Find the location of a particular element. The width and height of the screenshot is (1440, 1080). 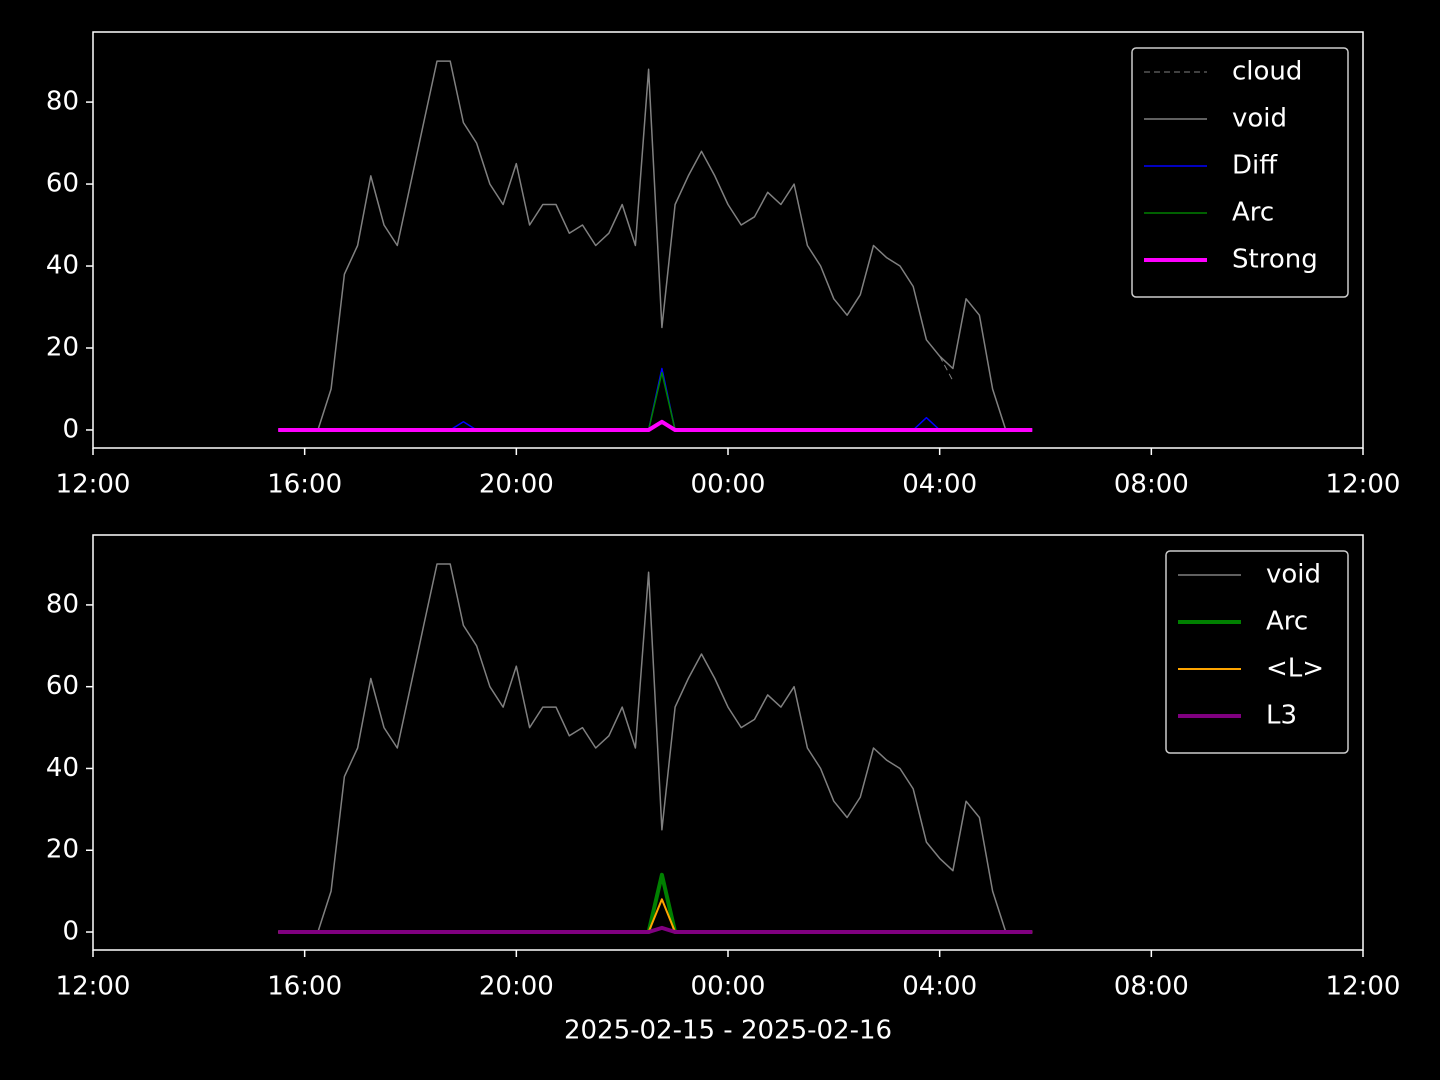

legend-label: L3 is located at coordinates (1281, 716).